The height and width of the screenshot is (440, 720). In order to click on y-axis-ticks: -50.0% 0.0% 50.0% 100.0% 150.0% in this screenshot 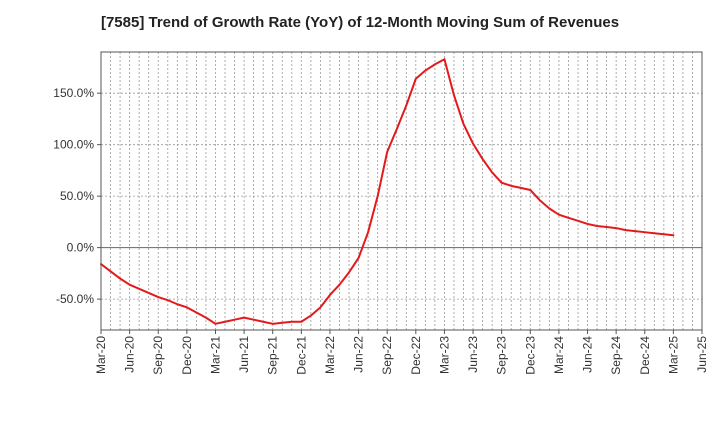, I will do `click(77, 196)`.